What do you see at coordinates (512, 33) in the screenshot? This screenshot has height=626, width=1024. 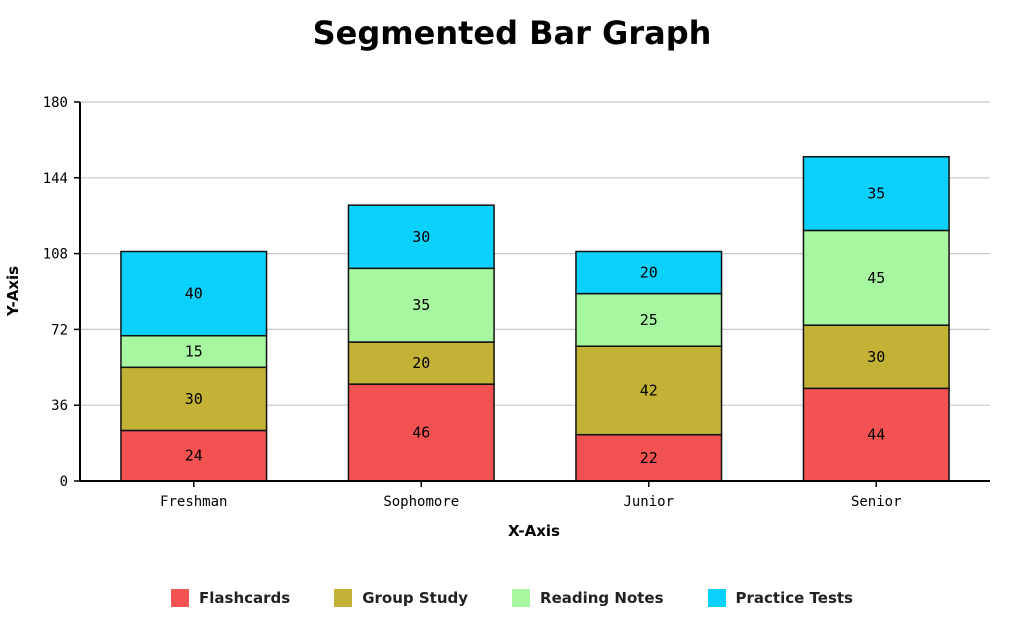 I see `chart-title: Segmented Bar Graph` at bounding box center [512, 33].